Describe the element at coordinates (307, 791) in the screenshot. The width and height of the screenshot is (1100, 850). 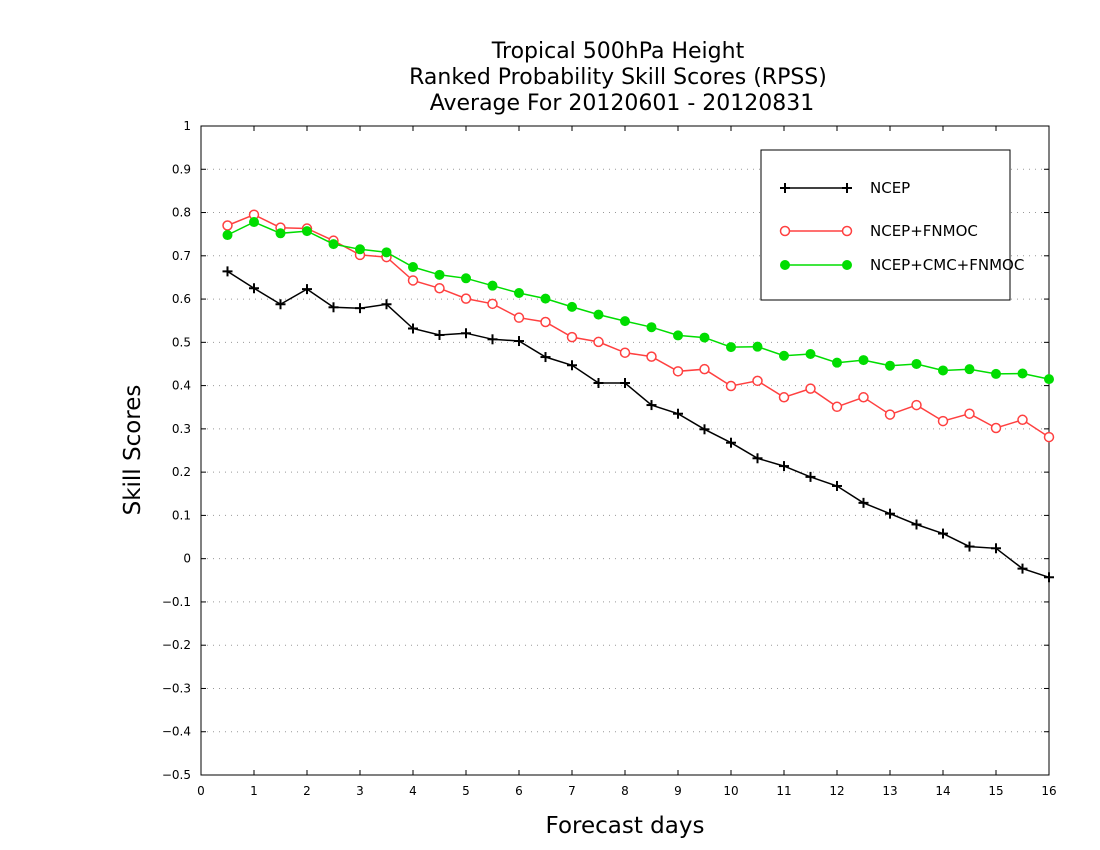
I see `x-tick-label: 2` at that location.